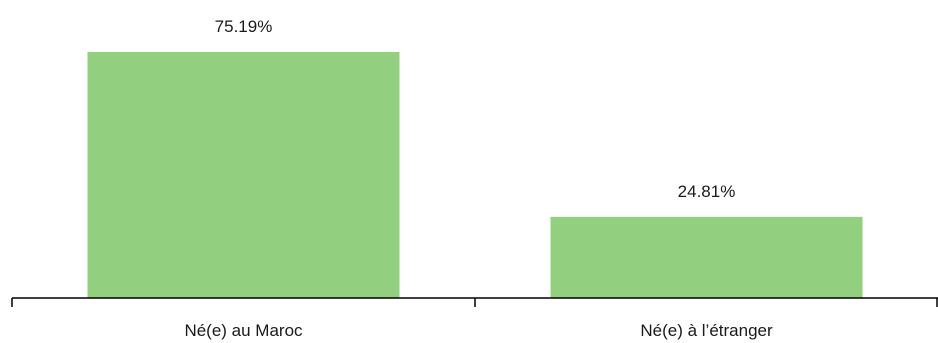  I want to click on category-labels-group: Né(e) au Maroc Né(e) à l’étranger, so click(478, 330).